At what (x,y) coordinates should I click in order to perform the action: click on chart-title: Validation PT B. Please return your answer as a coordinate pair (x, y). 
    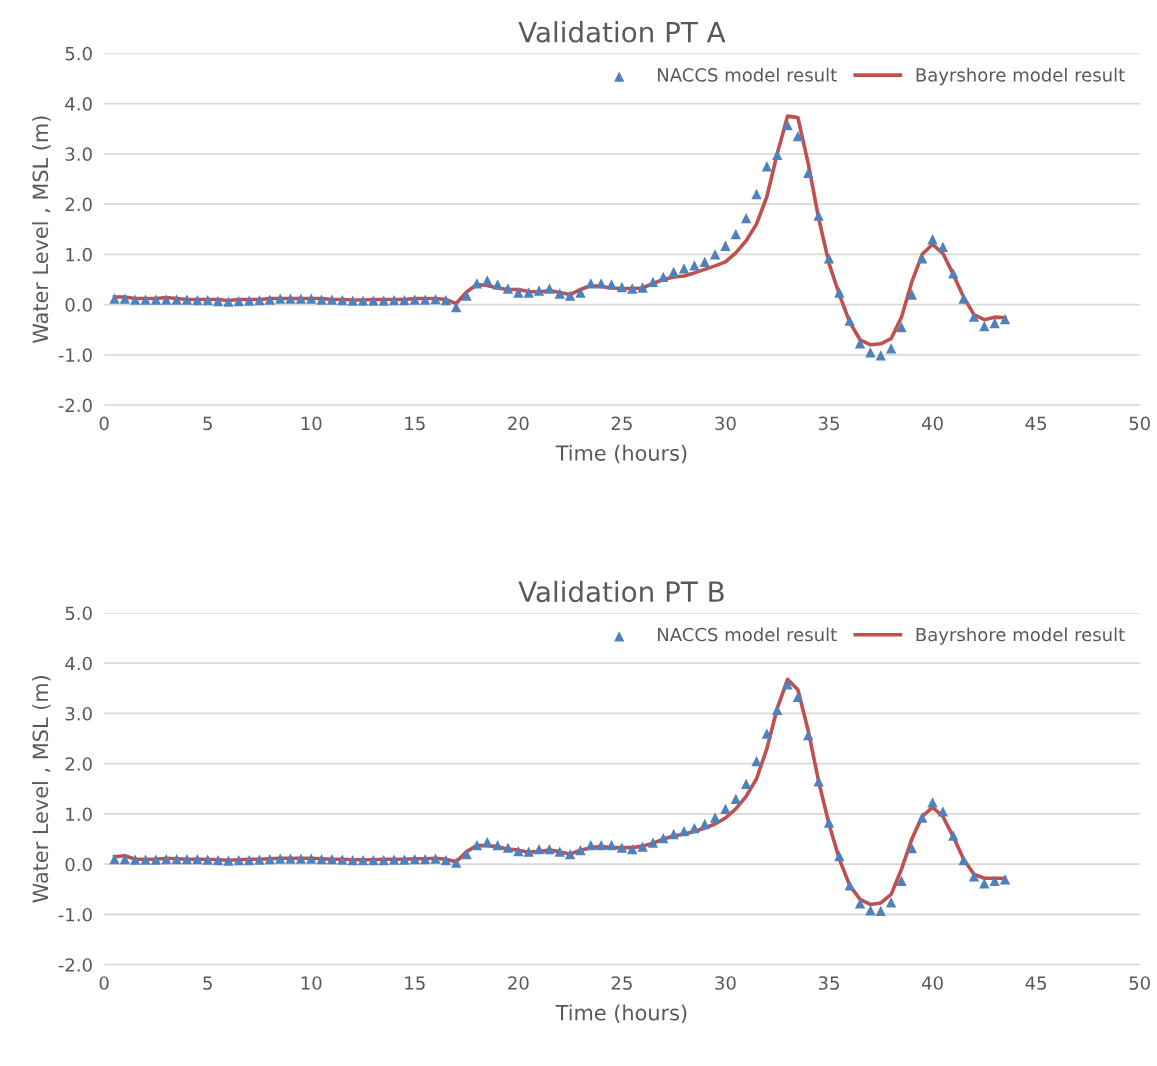
    Looking at the image, I should click on (621, 591).